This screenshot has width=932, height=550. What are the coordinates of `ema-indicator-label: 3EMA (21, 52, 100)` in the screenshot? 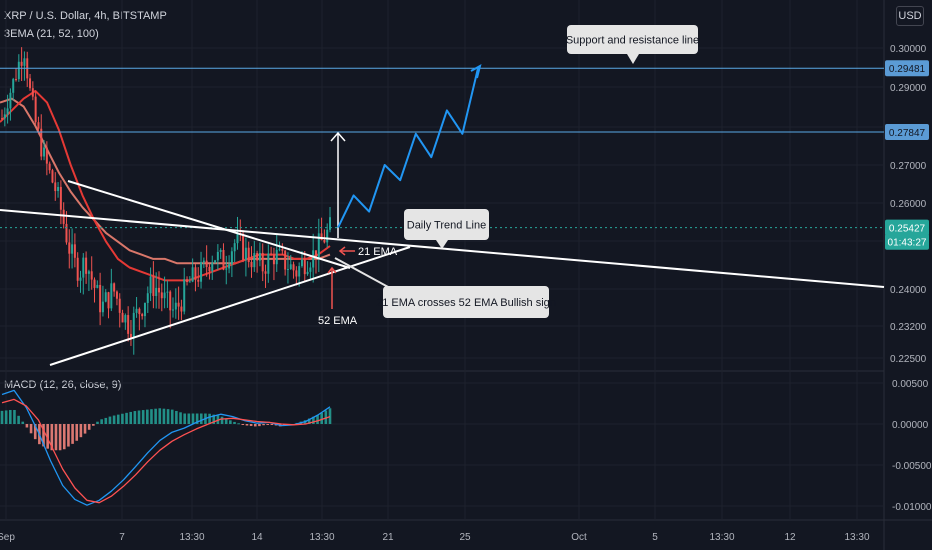 It's located at (51, 34).